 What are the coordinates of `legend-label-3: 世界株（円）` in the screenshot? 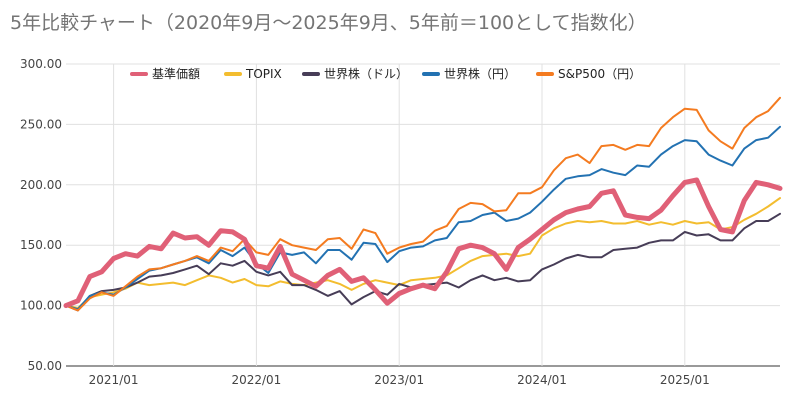 It's located at (480, 73).